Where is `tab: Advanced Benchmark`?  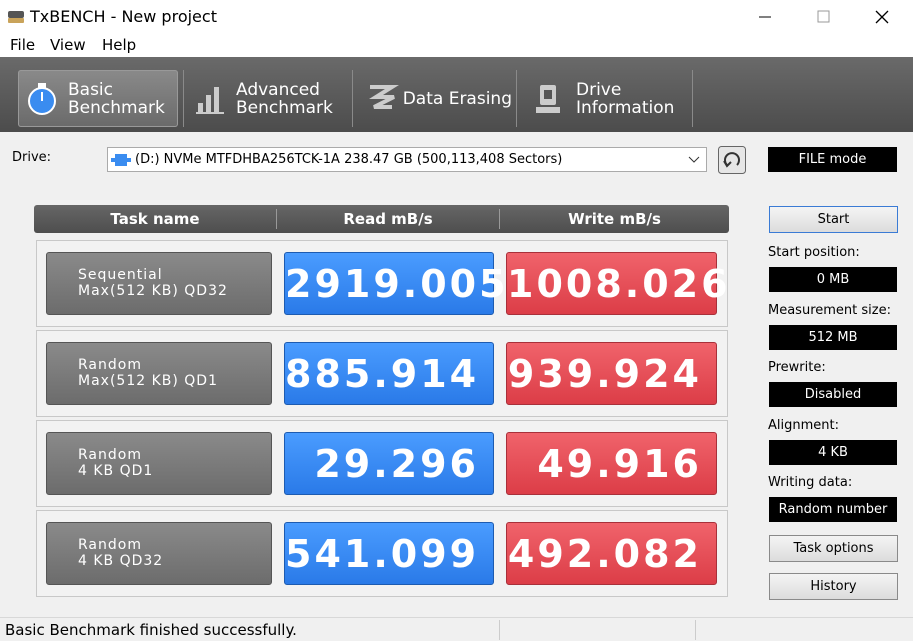 tab: Advanced Benchmark is located at coordinates (270, 98).